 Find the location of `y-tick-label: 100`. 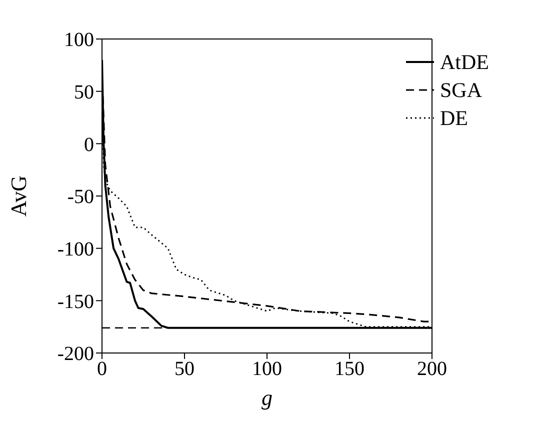

y-tick-label: 100 is located at coordinates (79, 40).